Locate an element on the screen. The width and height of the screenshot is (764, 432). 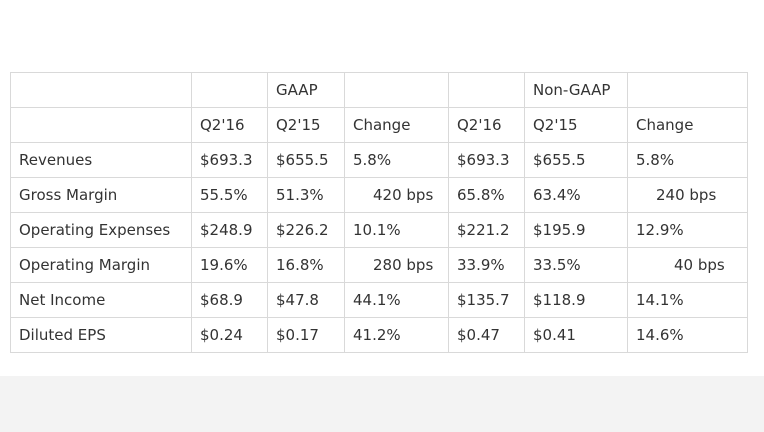
table-cell: $47.8 is located at coordinates (306, 300).